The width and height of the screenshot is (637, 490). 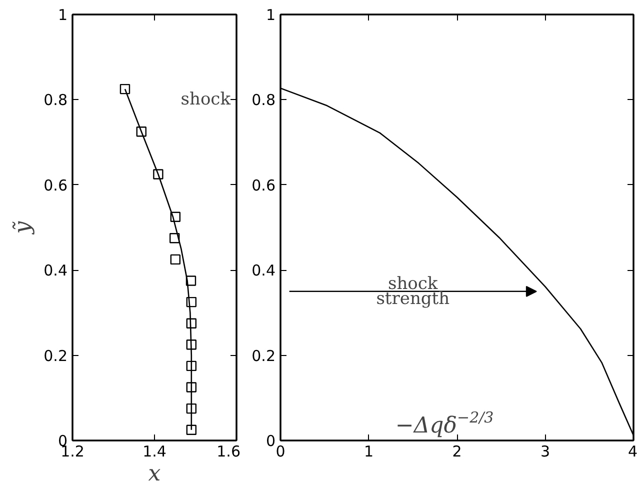 What do you see at coordinates (632, 451) in the screenshot?
I see `x-tick-label: 4` at bounding box center [632, 451].